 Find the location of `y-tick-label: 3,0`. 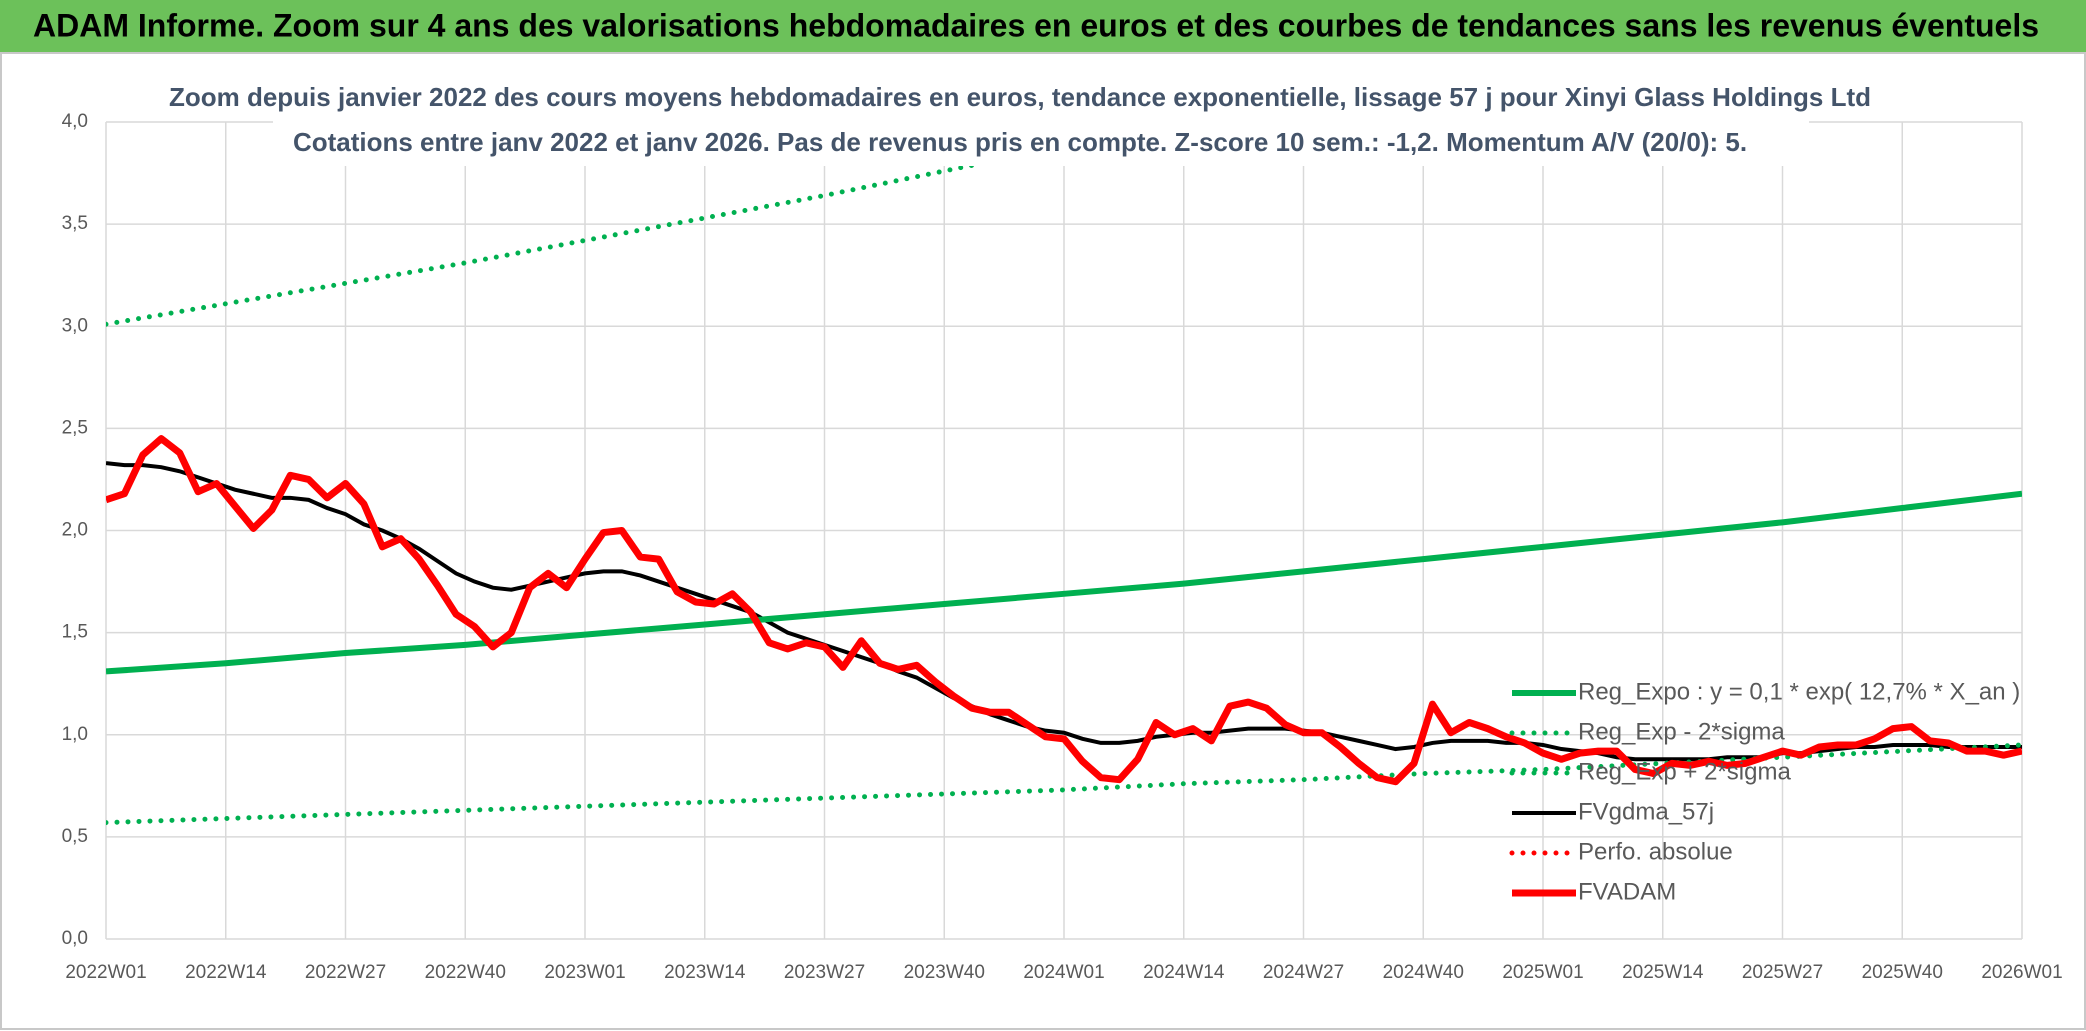

y-tick-label: 3,0 is located at coordinates (75, 325).